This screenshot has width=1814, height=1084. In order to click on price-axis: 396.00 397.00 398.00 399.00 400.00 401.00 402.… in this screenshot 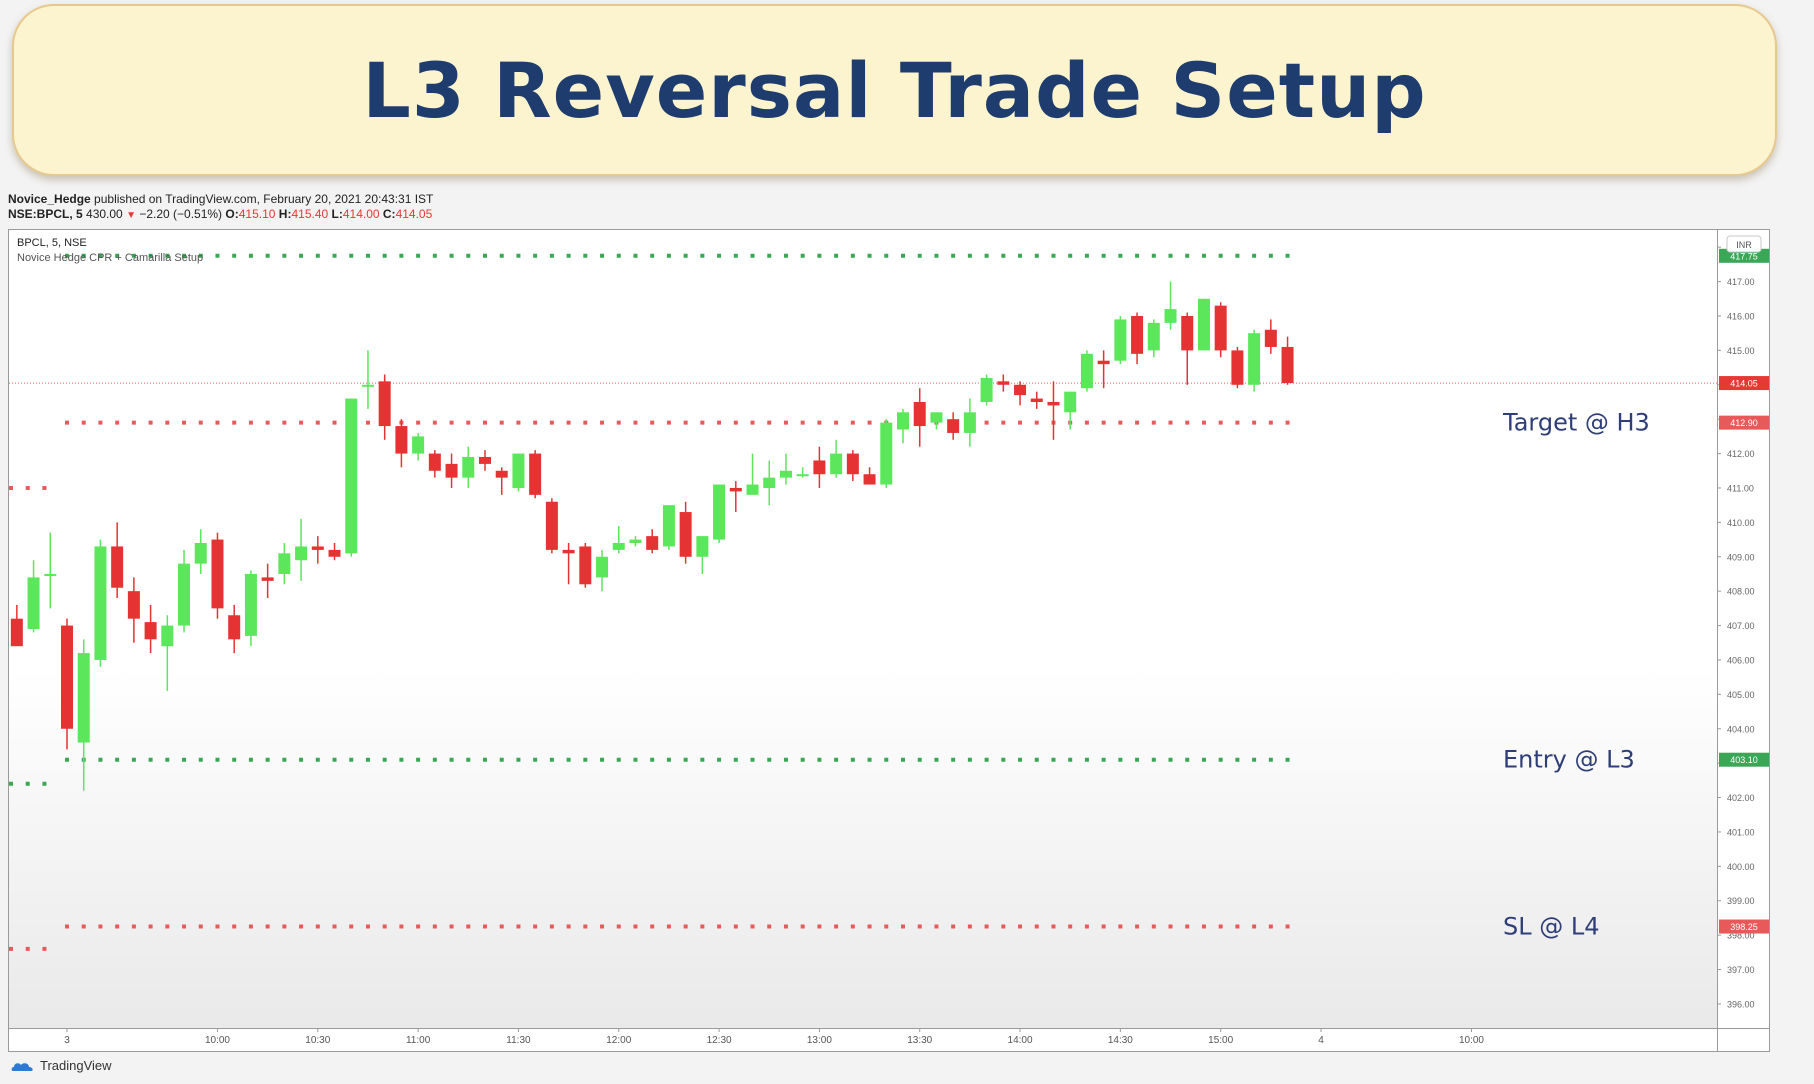, I will do `click(1736, 626)`.